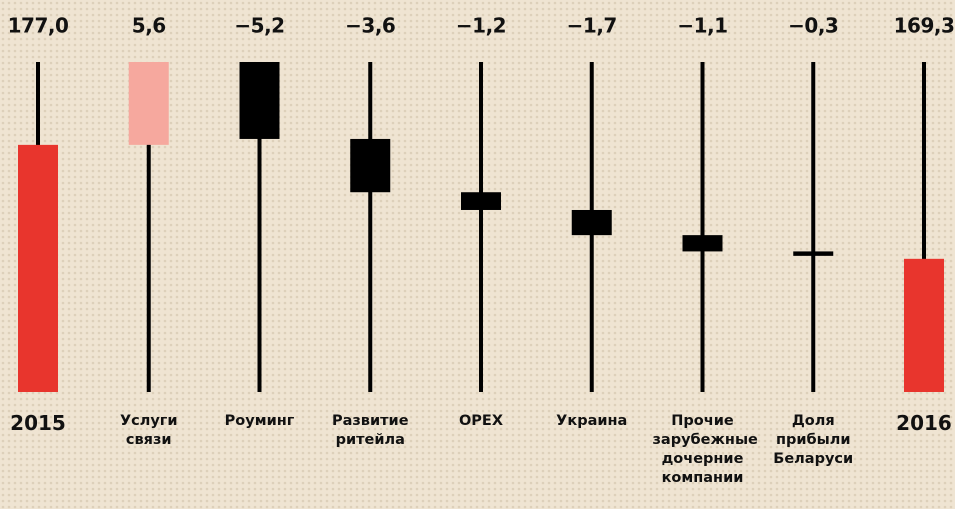 The height and width of the screenshot is (509, 955). I want to click on category-label: Украина, so click(592, 421).